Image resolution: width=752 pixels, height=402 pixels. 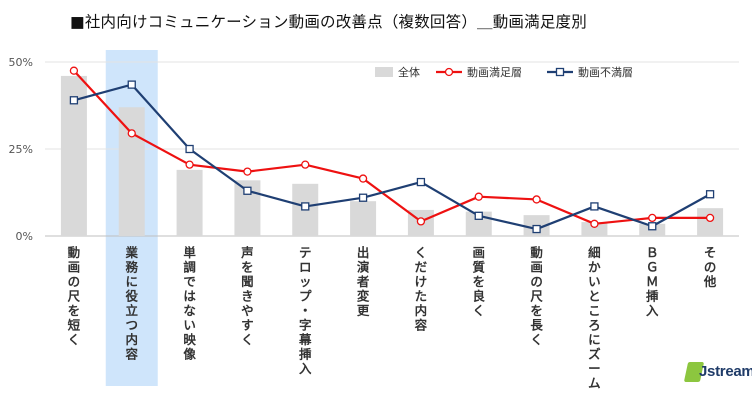 What do you see at coordinates (189, 281) in the screenshot?
I see `x-tick-label: で` at bounding box center [189, 281].